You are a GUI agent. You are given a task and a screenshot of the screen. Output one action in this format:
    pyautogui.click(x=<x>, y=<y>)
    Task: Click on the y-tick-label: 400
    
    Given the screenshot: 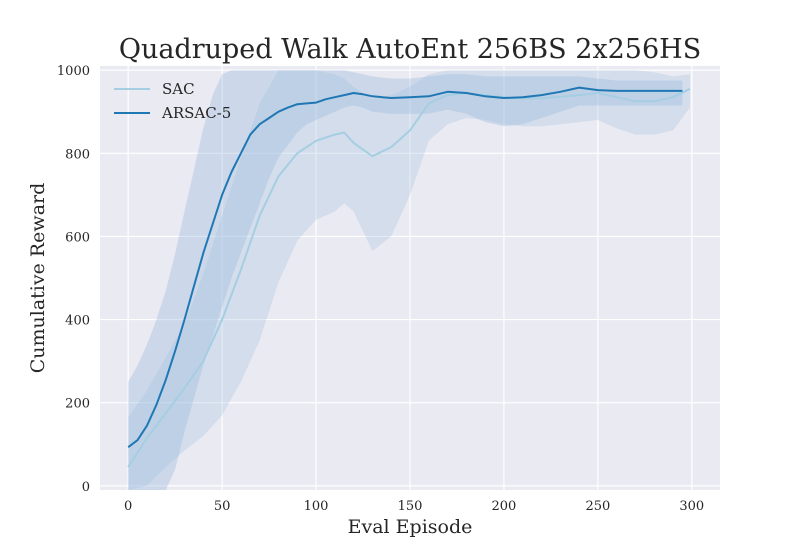 What is the action you would take?
    pyautogui.click(x=77, y=321)
    